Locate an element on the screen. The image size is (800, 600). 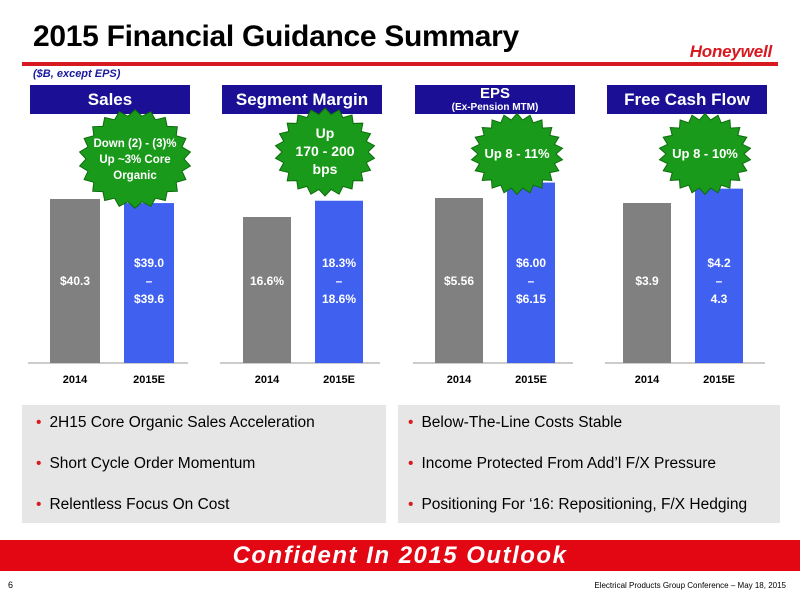
bar-2015e-value-label: $39.0– $39.6 is located at coordinates (149, 281).